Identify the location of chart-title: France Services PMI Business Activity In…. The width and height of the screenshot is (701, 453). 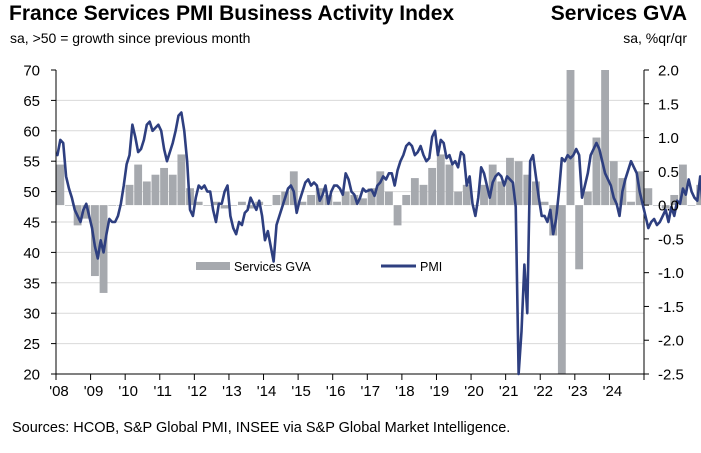
(232, 13).